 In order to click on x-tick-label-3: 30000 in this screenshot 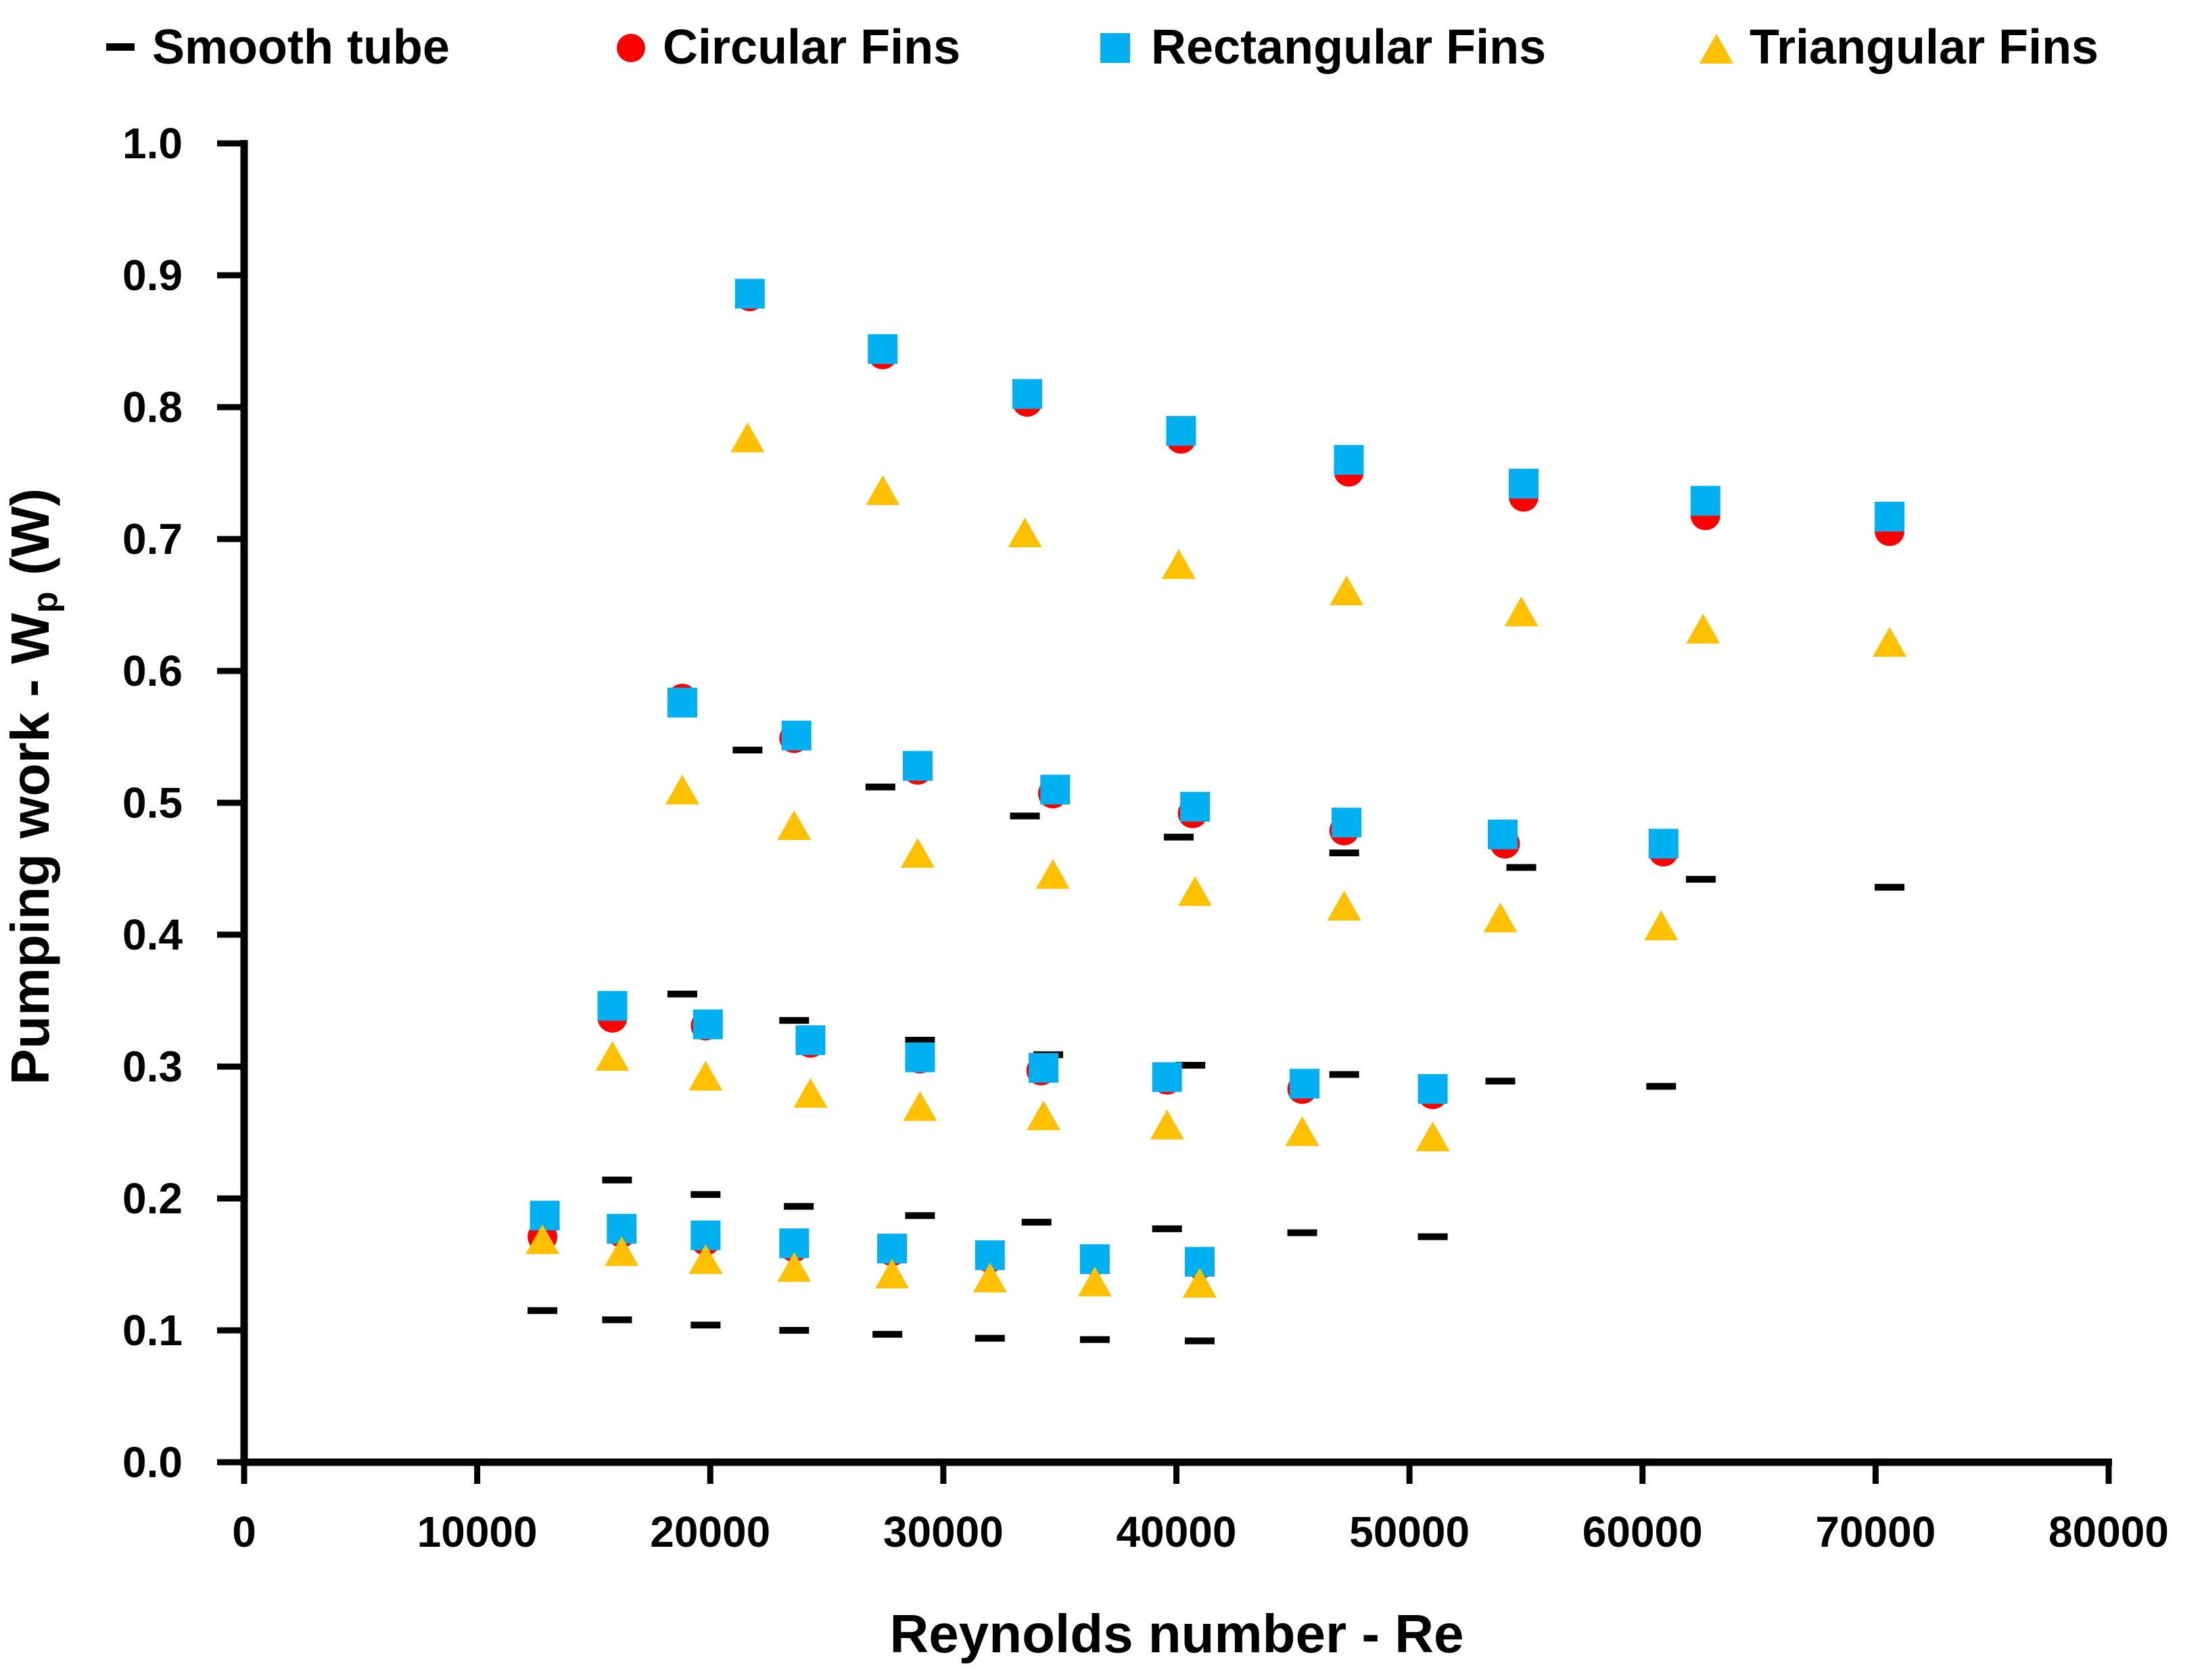, I will do `click(943, 1532)`.